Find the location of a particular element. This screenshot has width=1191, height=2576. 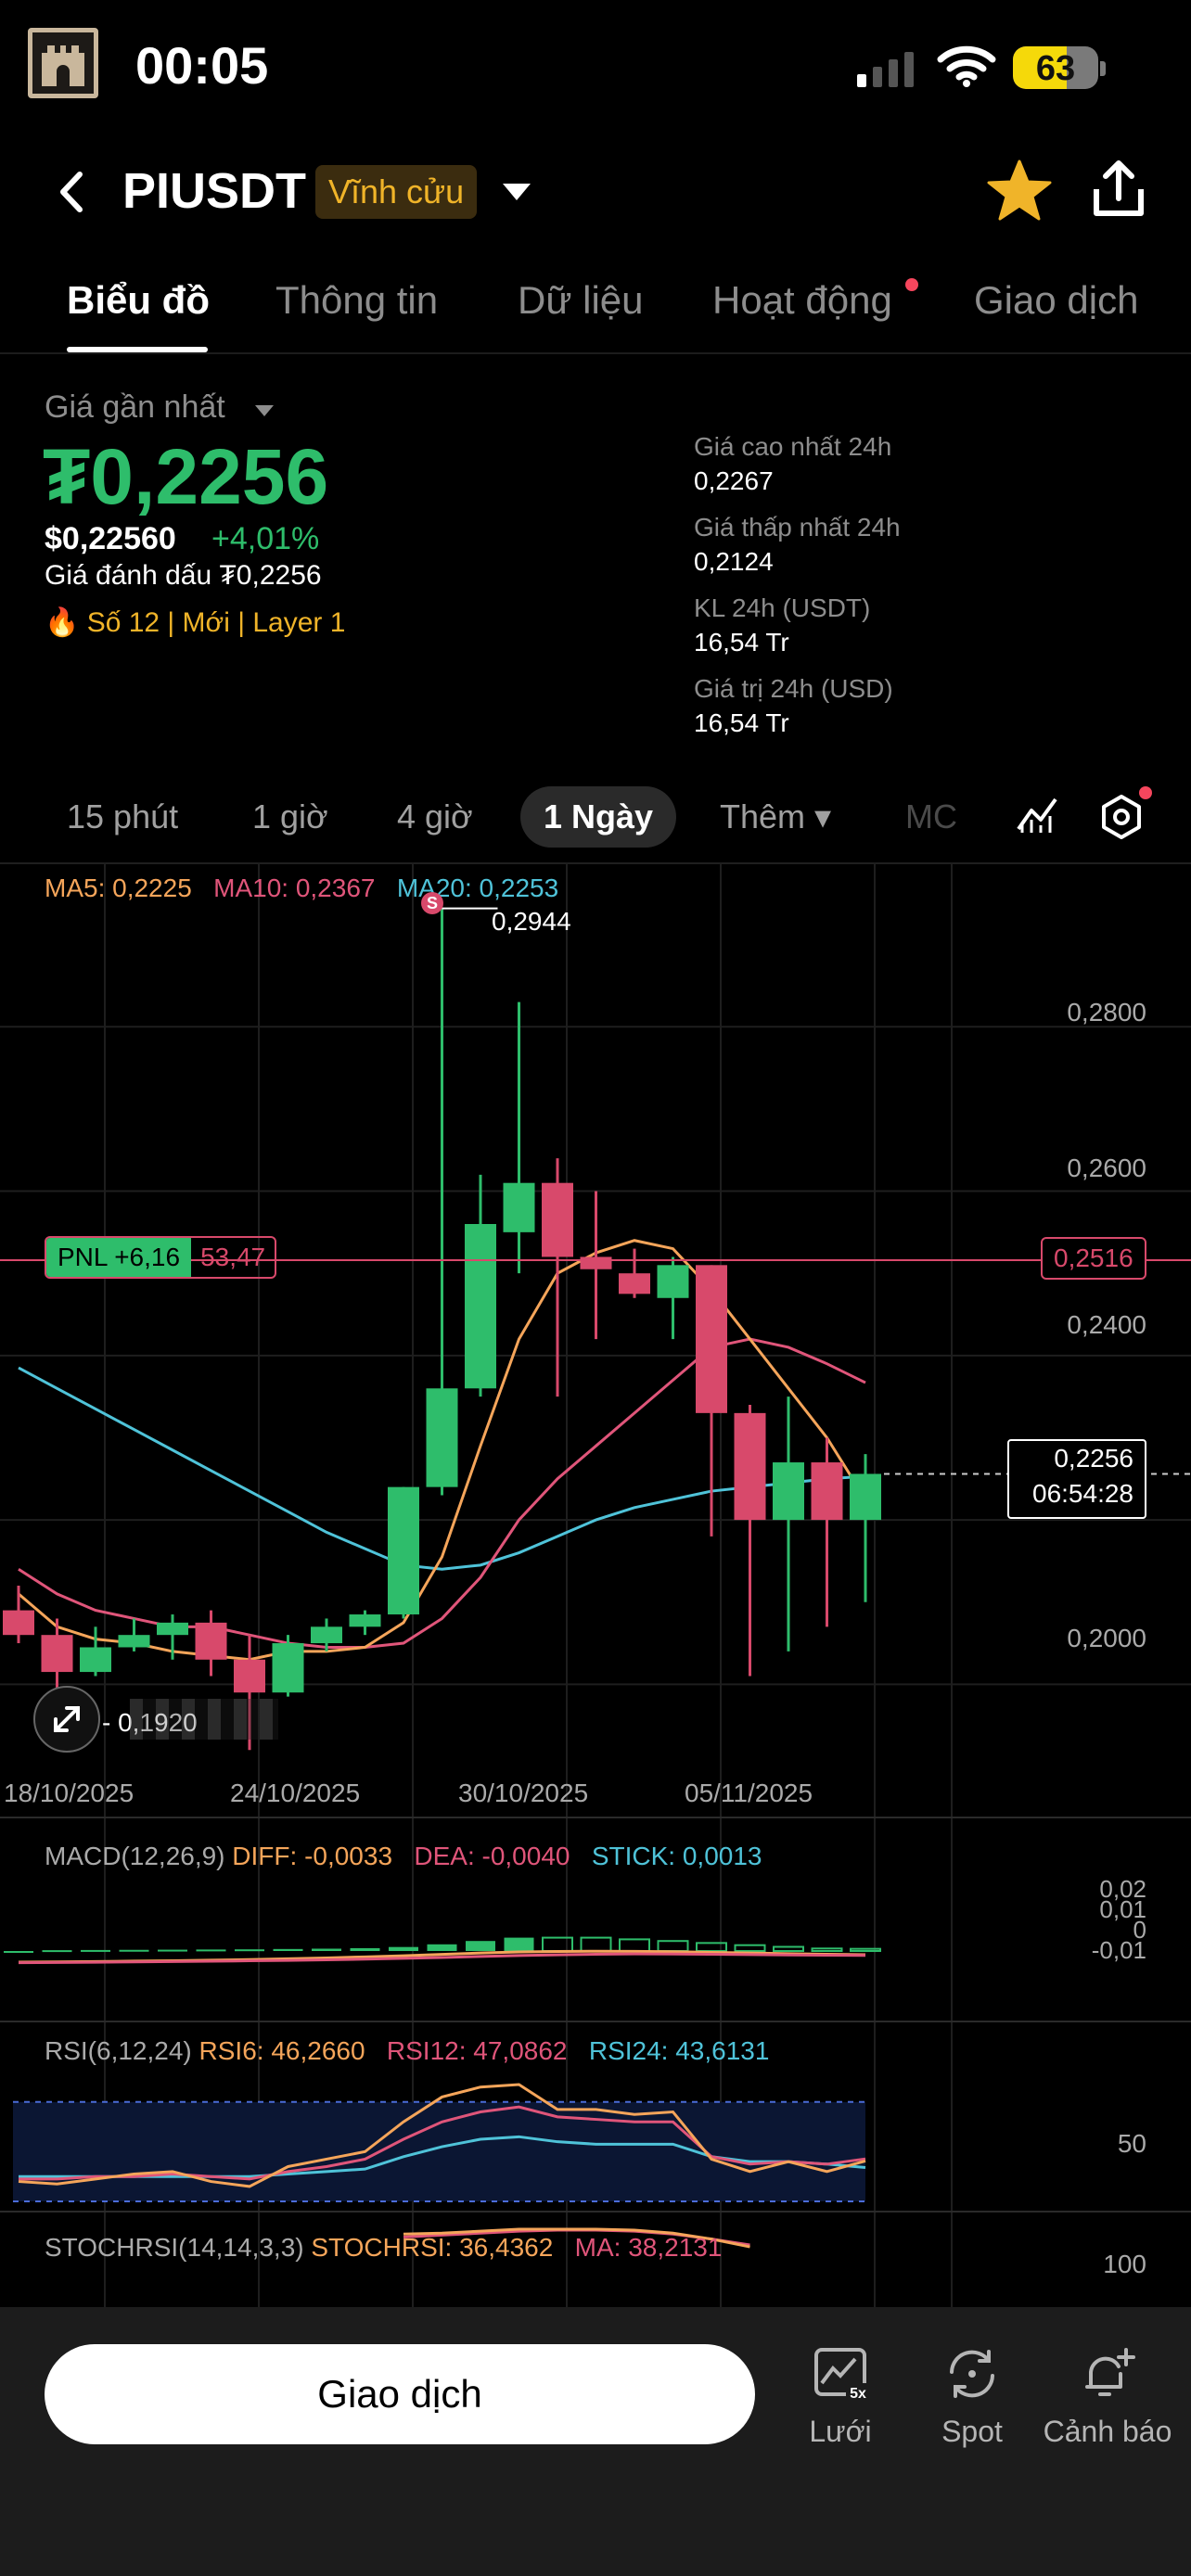

macd-axis-label: -0,01 is located at coordinates (1118, 1950).